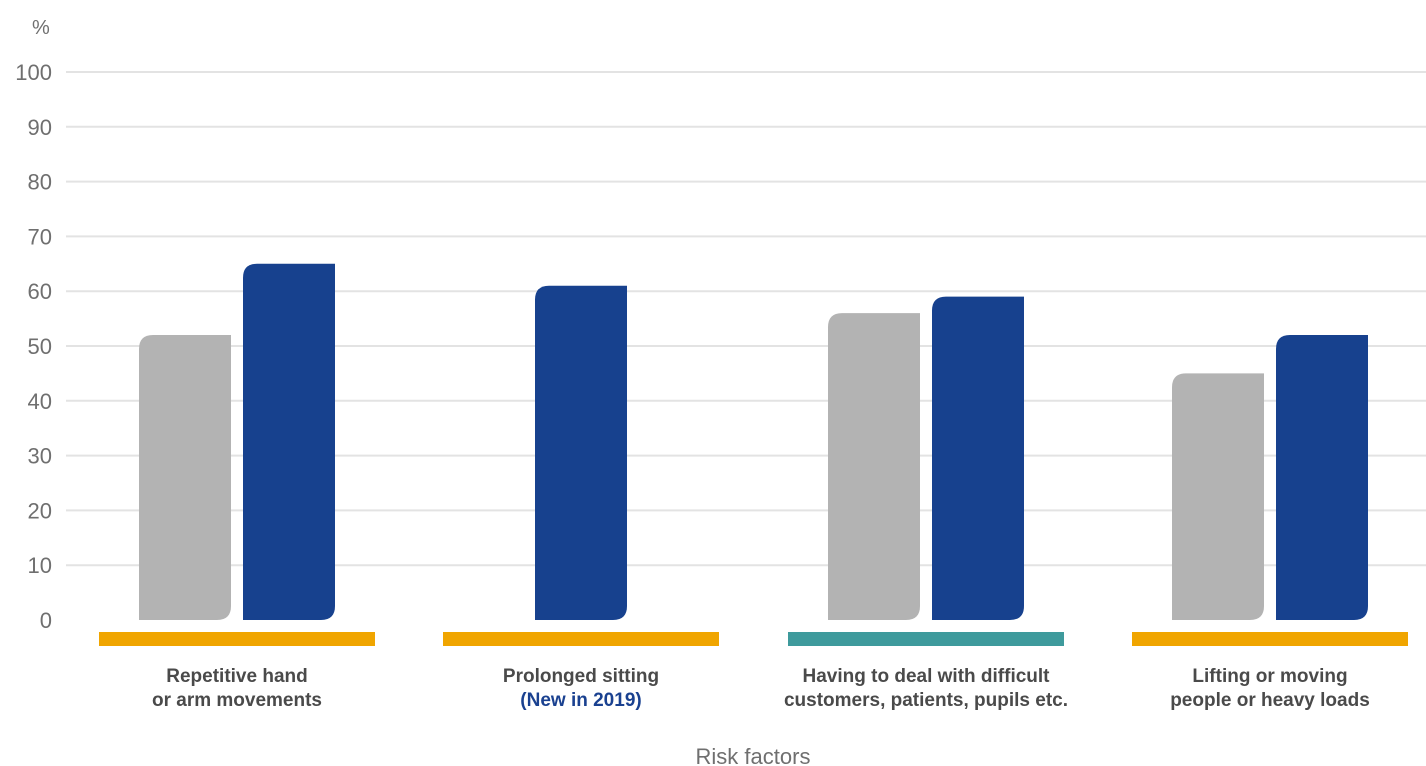 Image resolution: width=1426 pixels, height=766 pixels. I want to click on y-axis-ticks: 0 10 20 30 40 50 60 70 80 90 100, so click(33, 346).